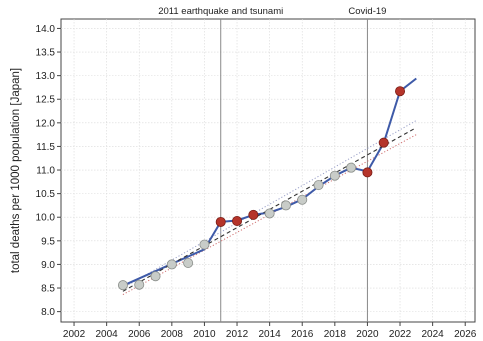 The width and height of the screenshot is (483, 341). What do you see at coordinates (46, 194) in the screenshot?
I see `y-tick-label: 10.5` at bounding box center [46, 194].